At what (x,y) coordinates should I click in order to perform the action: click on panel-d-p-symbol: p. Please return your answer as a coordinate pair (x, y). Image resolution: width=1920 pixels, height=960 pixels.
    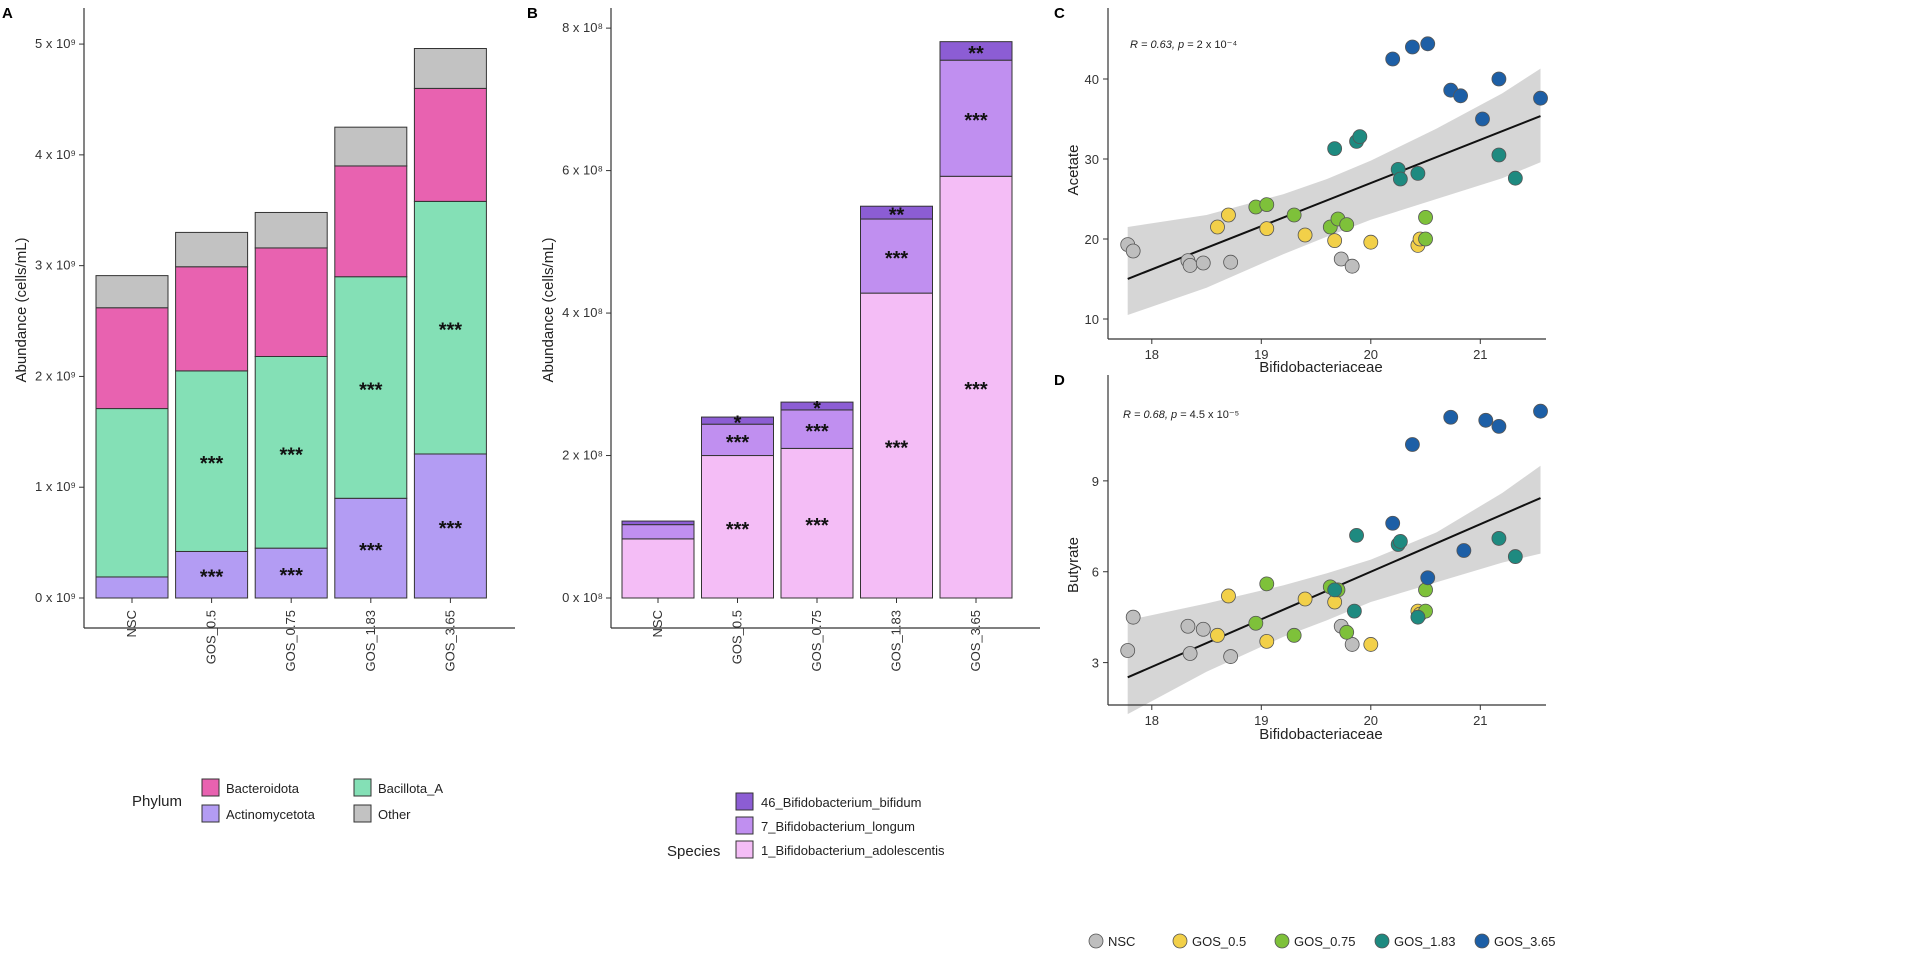
    Looking at the image, I should click on (1173, 415).